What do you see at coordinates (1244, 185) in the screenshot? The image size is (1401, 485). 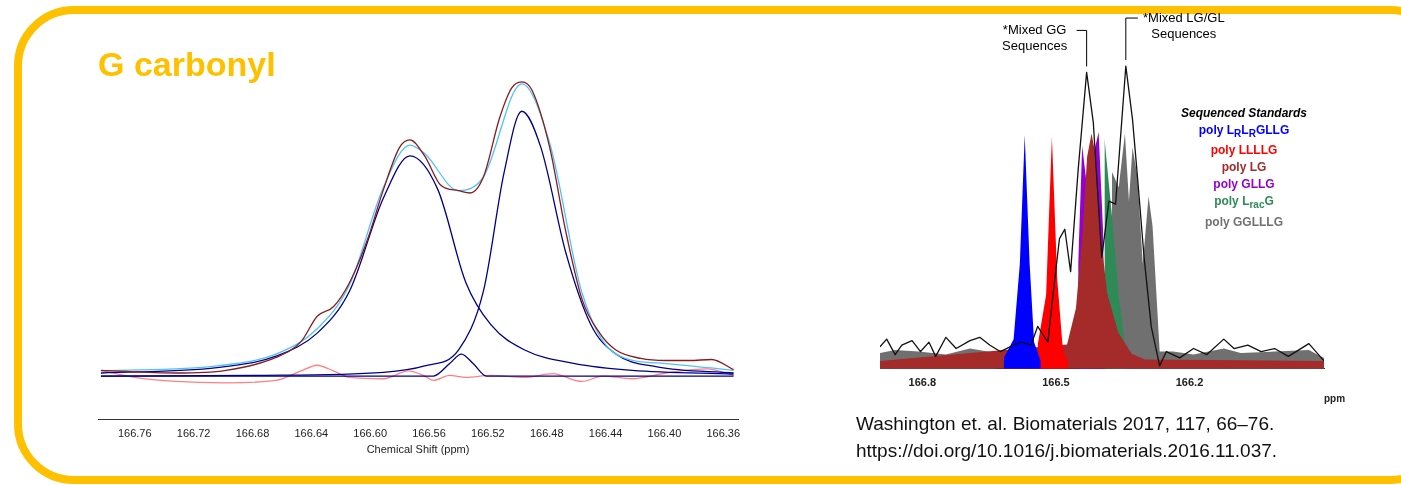 I see `text: poly GLLG` at bounding box center [1244, 185].